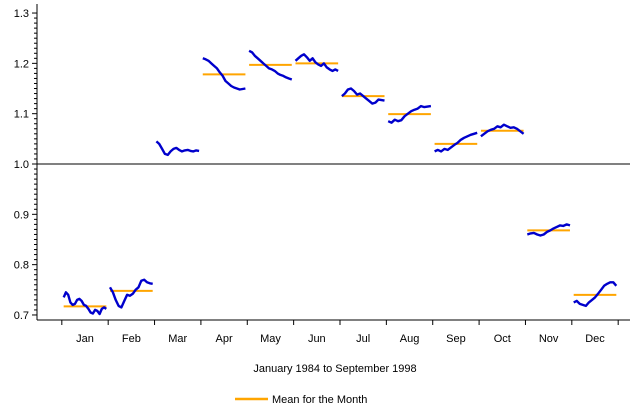 The height and width of the screenshot is (411, 632). Describe the element at coordinates (130, 293) in the screenshot. I see `series-line-feb` at that location.